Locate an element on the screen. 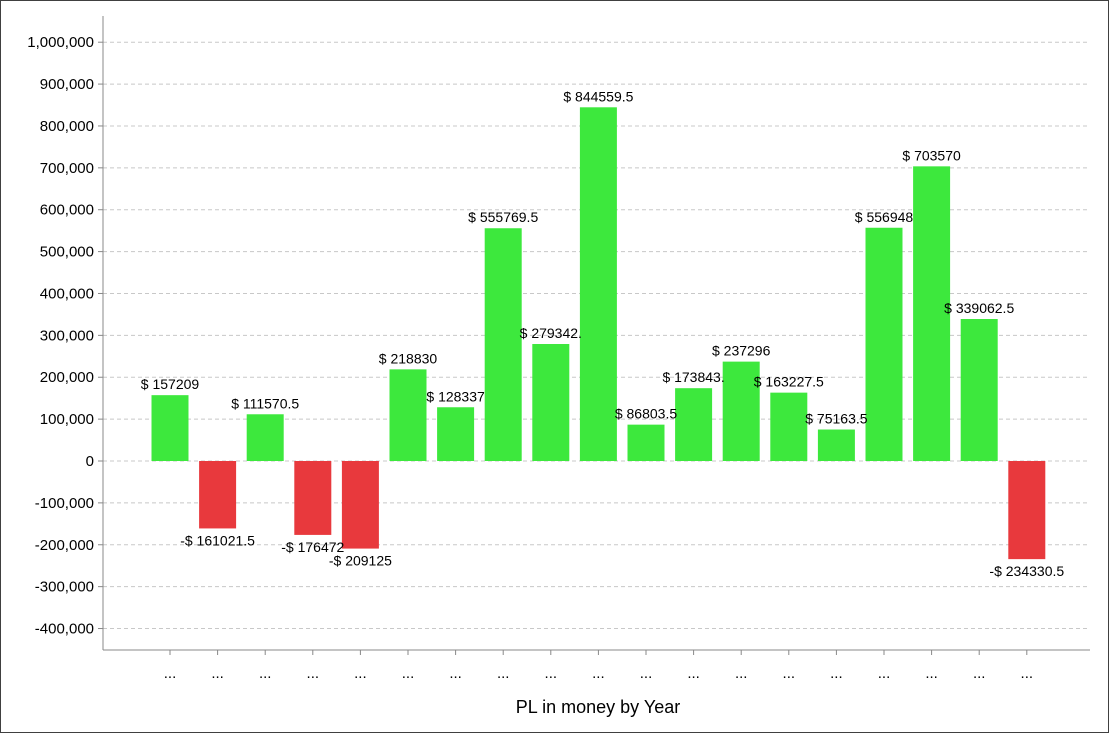  bar-data-label: $ 218830 is located at coordinates (408, 358).